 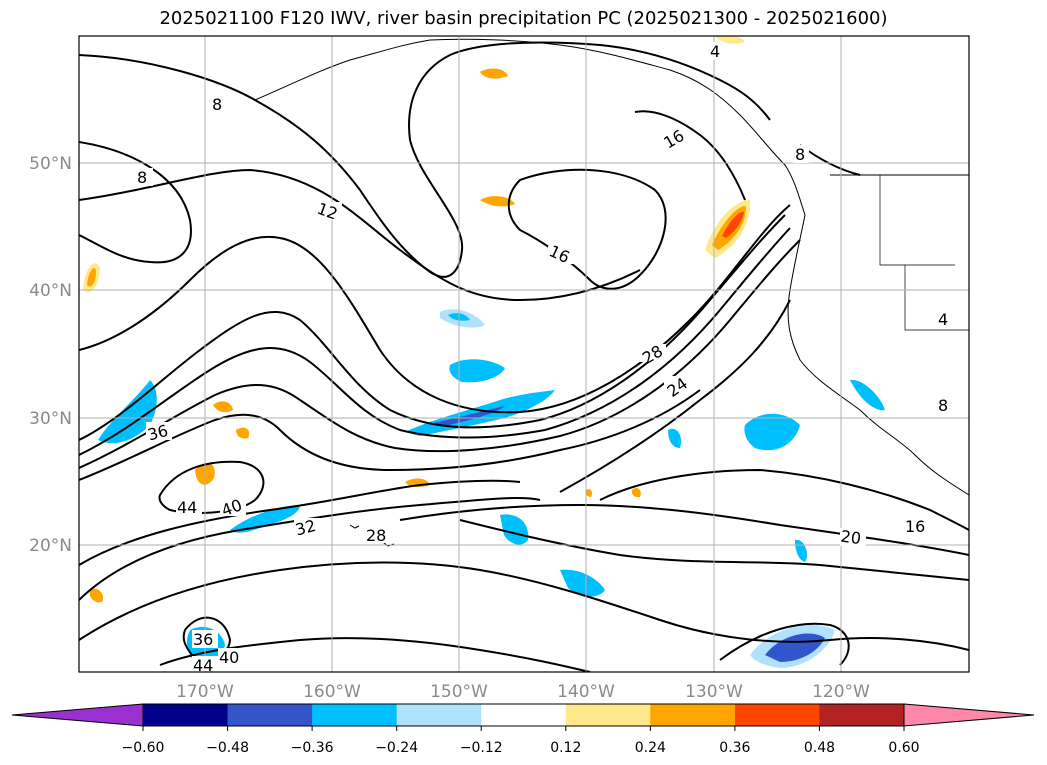 I want to click on colorbar-extend-right, so click(x=969, y=715).